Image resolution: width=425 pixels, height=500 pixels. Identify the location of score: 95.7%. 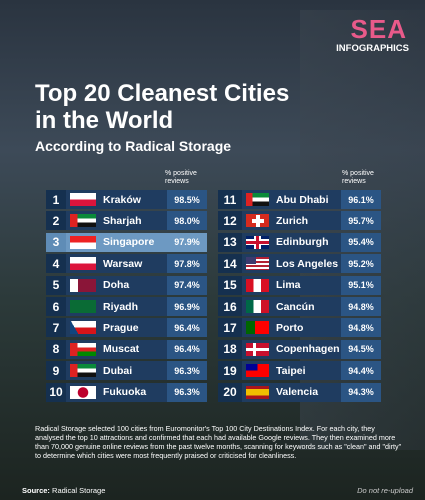
(361, 221).